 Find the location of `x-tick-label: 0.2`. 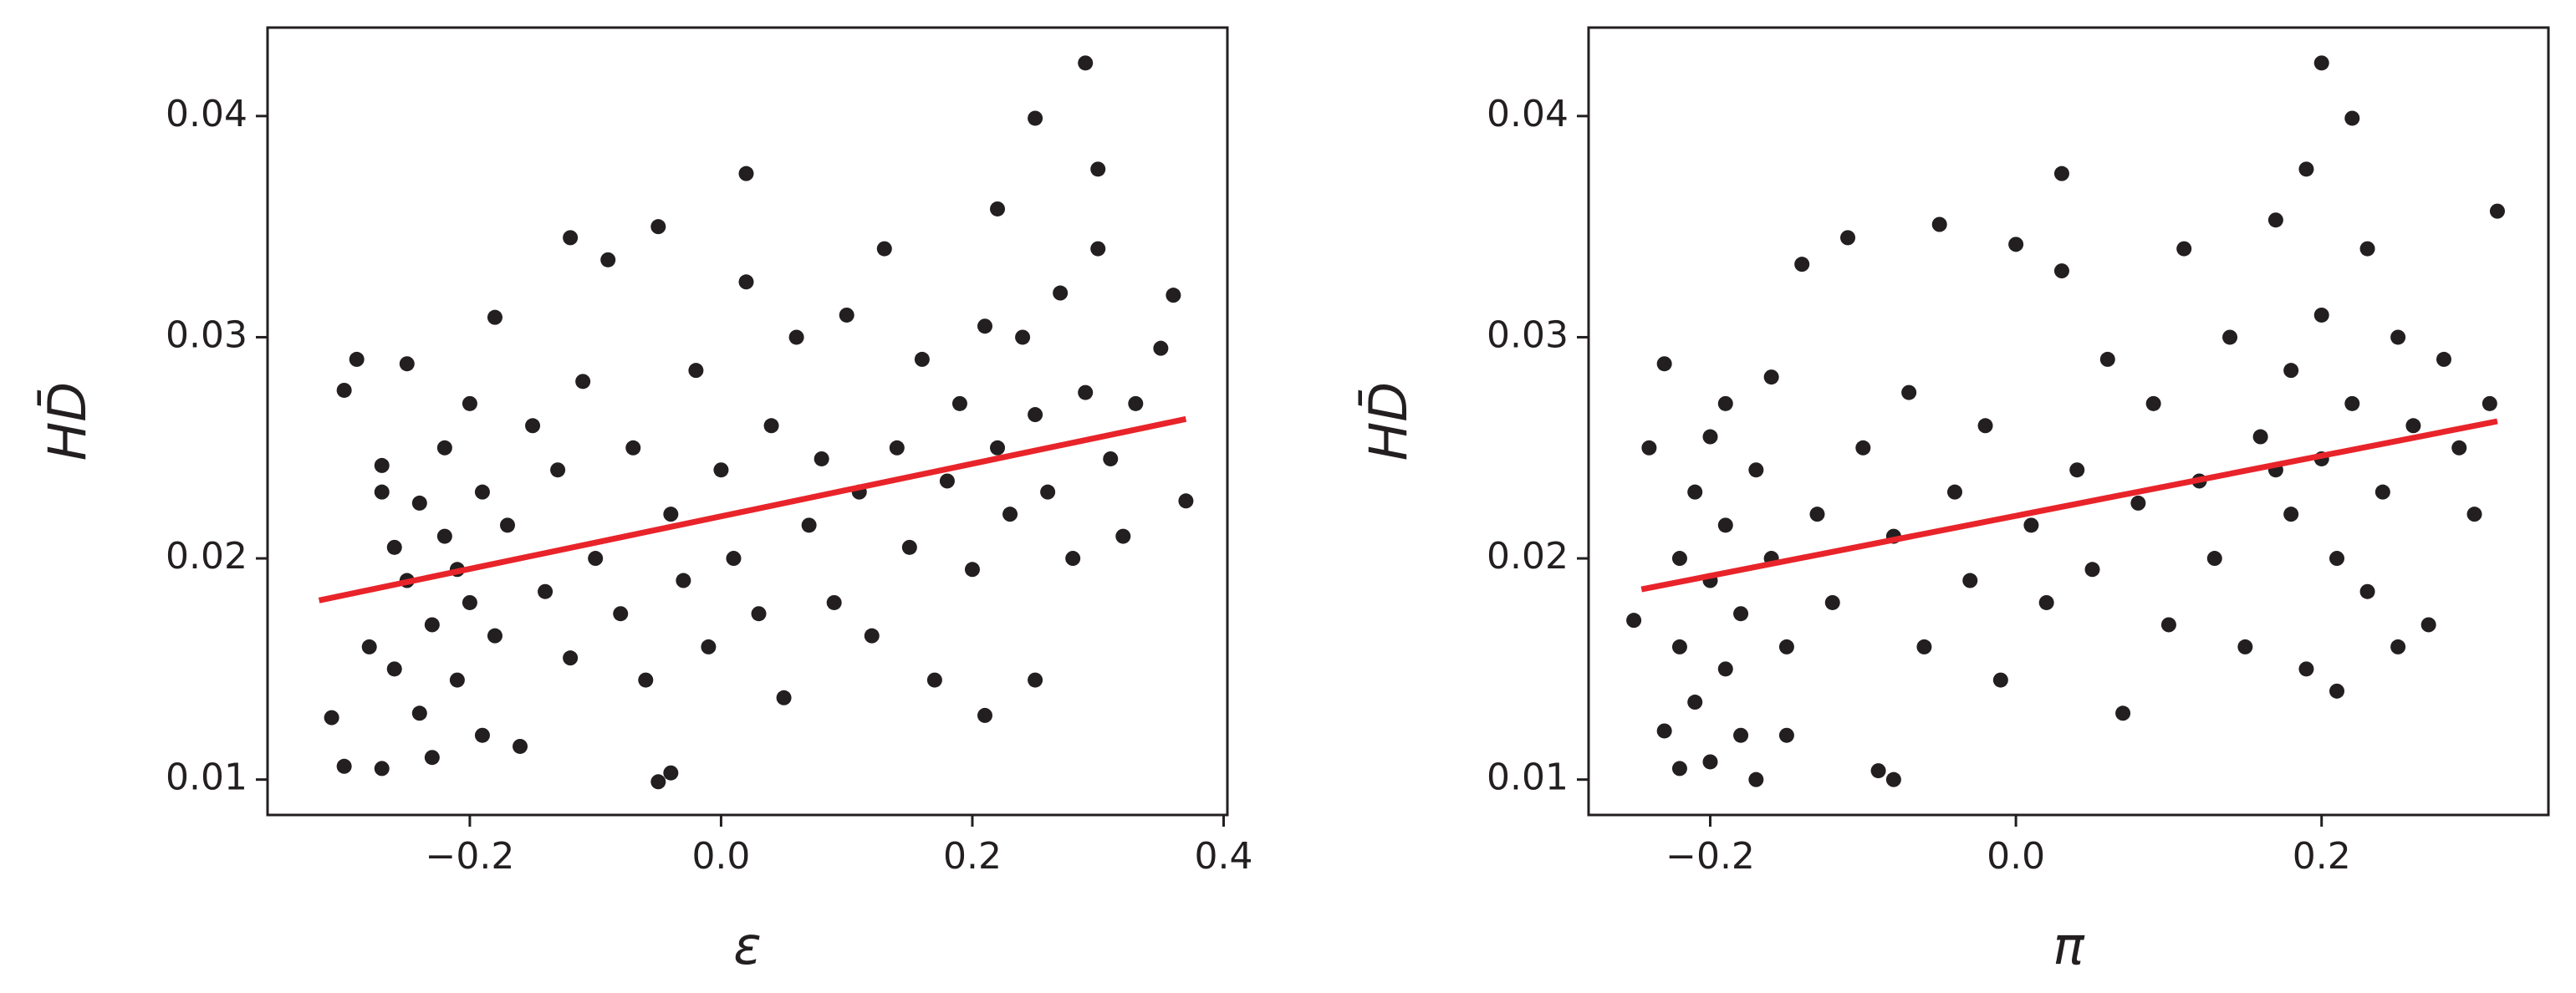

x-tick-label: 0.2 is located at coordinates (2322, 856).